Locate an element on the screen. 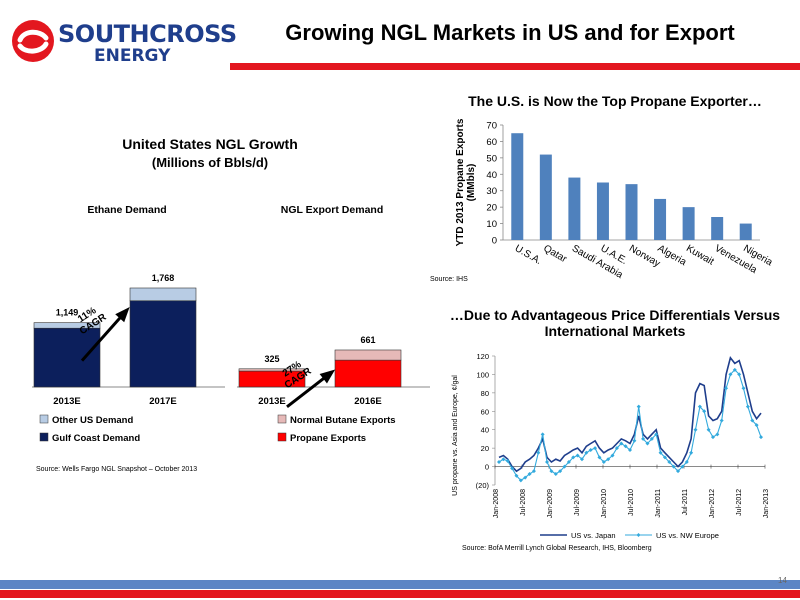 This screenshot has height=600, width=800. export-bar-top-2013E is located at coordinates (272, 370).